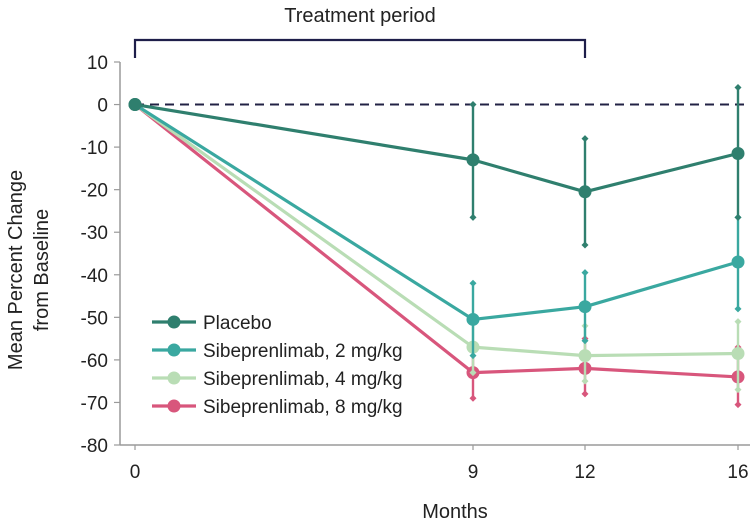 The image size is (755, 526). Describe the element at coordinates (94, 148) in the screenshot. I see `y-tick-label: -10` at that location.